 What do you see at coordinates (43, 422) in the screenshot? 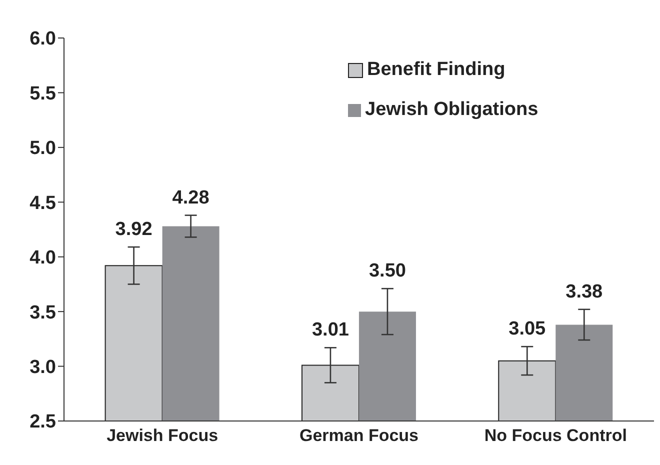
I see `y-tick-label: 2.5` at bounding box center [43, 422].